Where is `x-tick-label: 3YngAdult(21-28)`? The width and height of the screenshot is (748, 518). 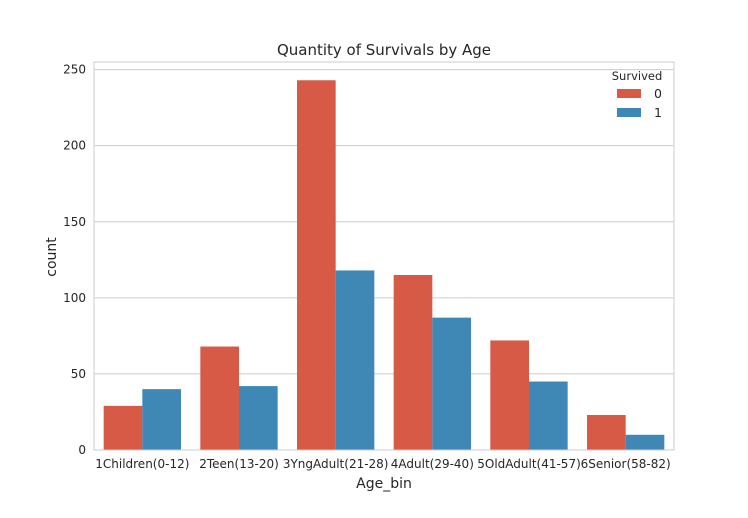
x-tick-label: 3YngAdult(21-28) is located at coordinates (336, 464).